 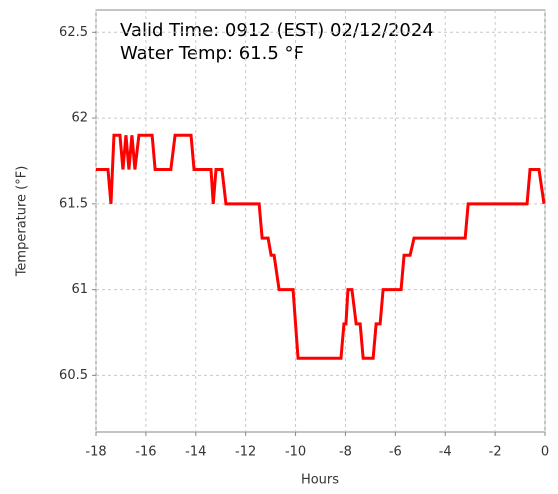 What do you see at coordinates (545, 452) in the screenshot?
I see `x-tick-label: 0` at bounding box center [545, 452].